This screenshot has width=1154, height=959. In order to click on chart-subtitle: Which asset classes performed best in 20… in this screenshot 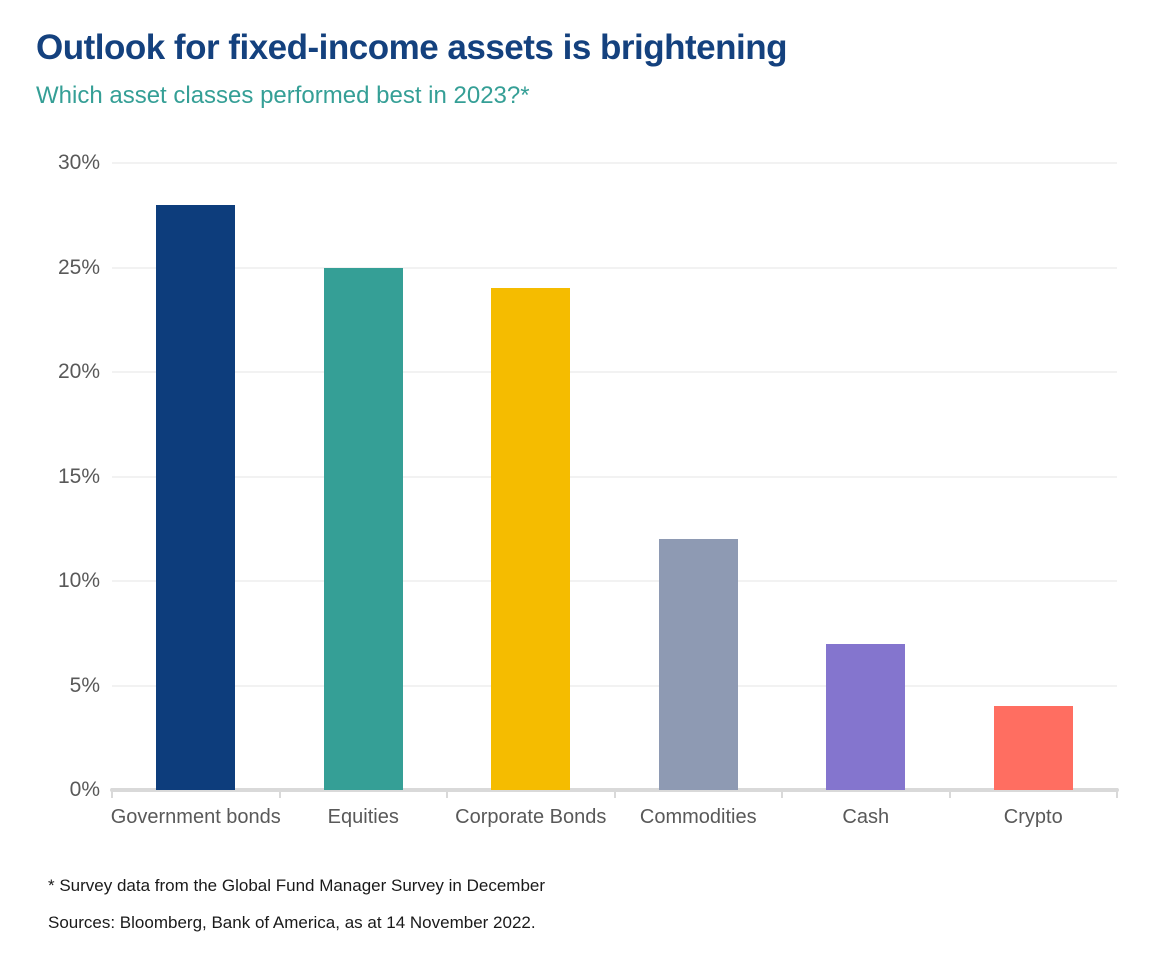, I will do `click(283, 95)`.